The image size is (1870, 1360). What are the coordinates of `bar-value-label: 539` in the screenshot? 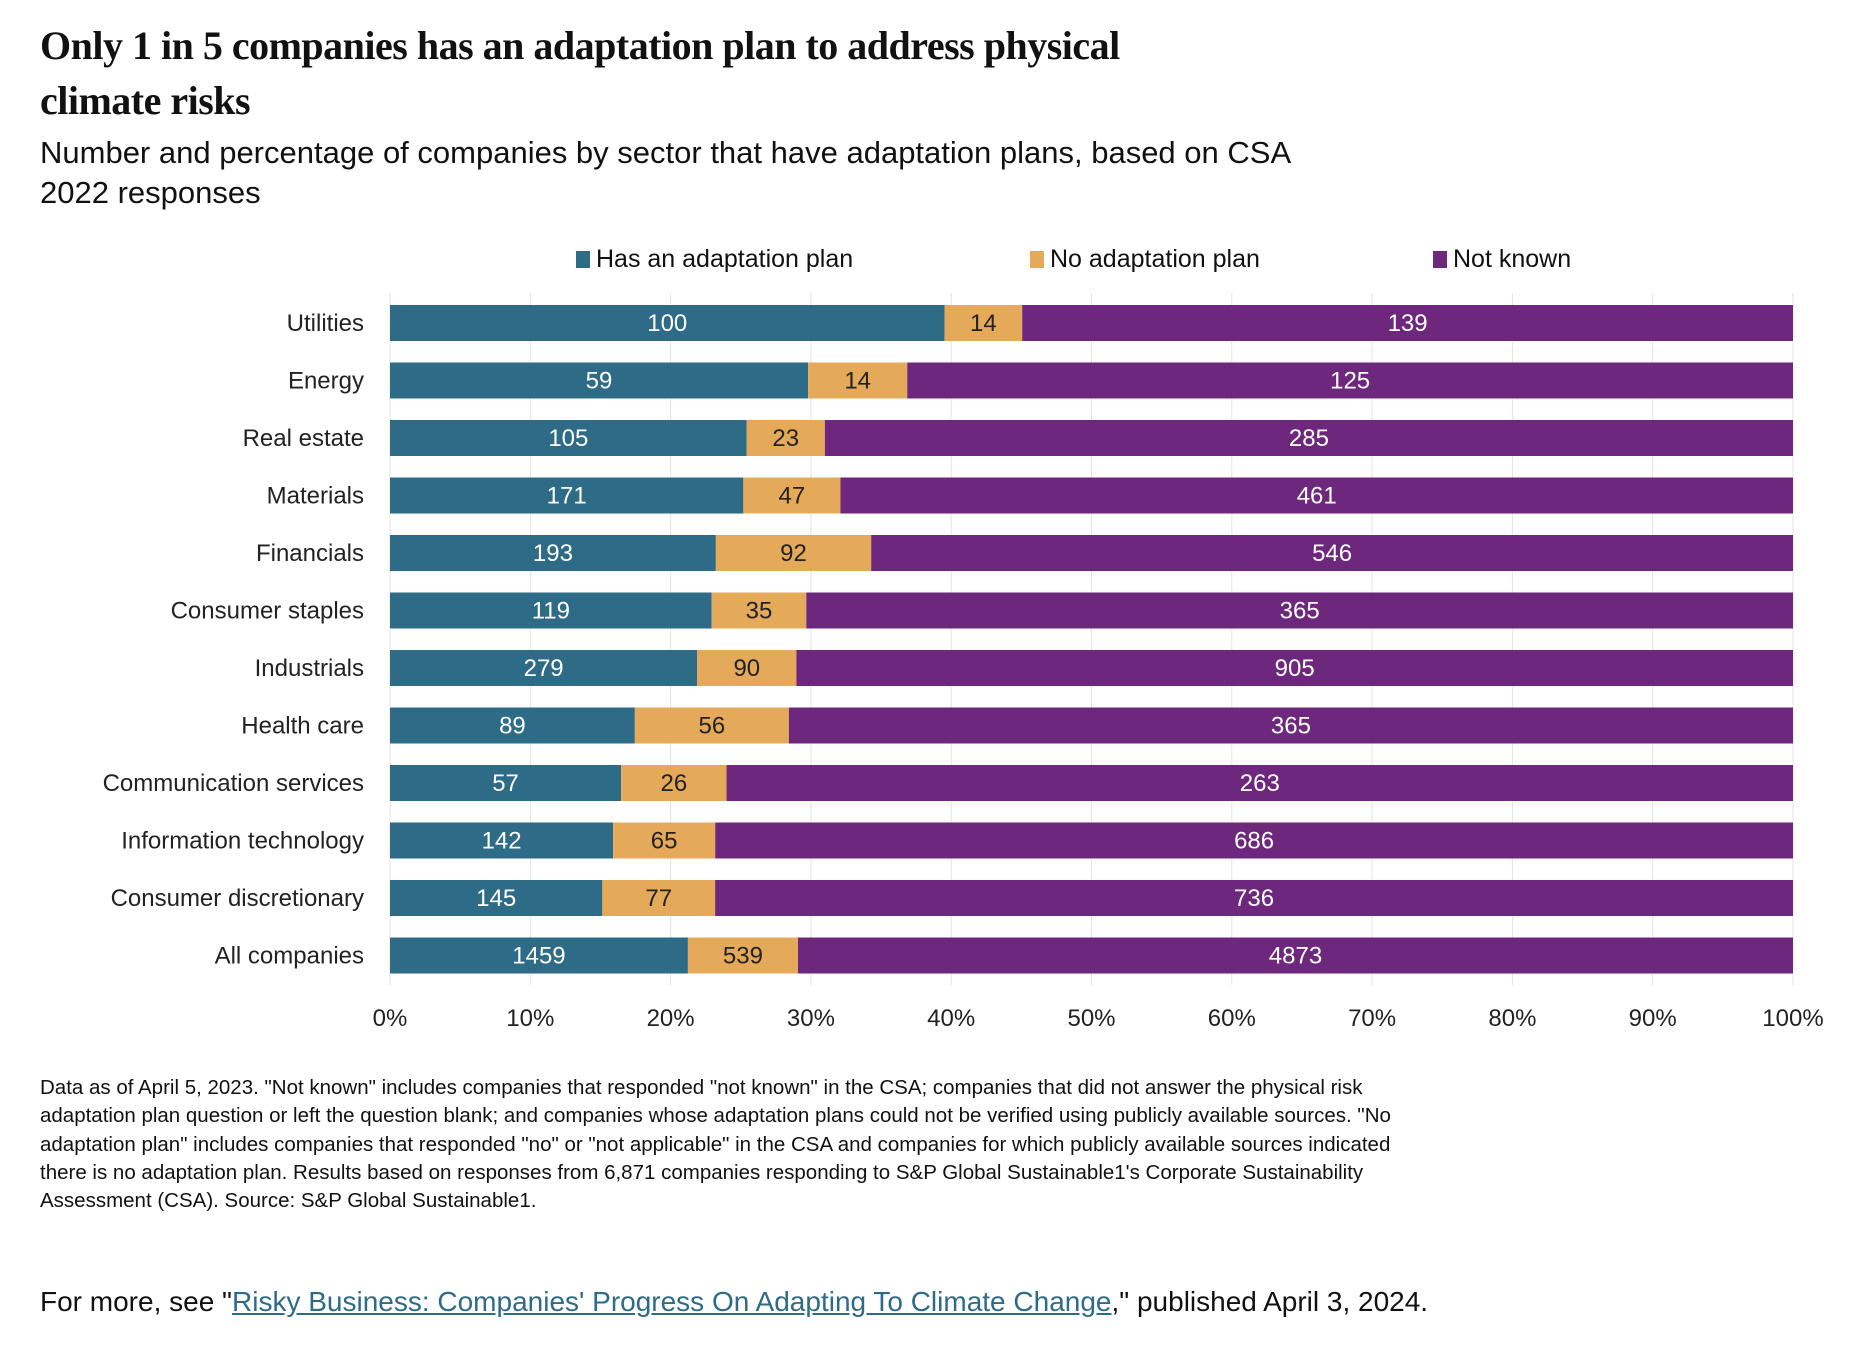 It's located at (743, 956).